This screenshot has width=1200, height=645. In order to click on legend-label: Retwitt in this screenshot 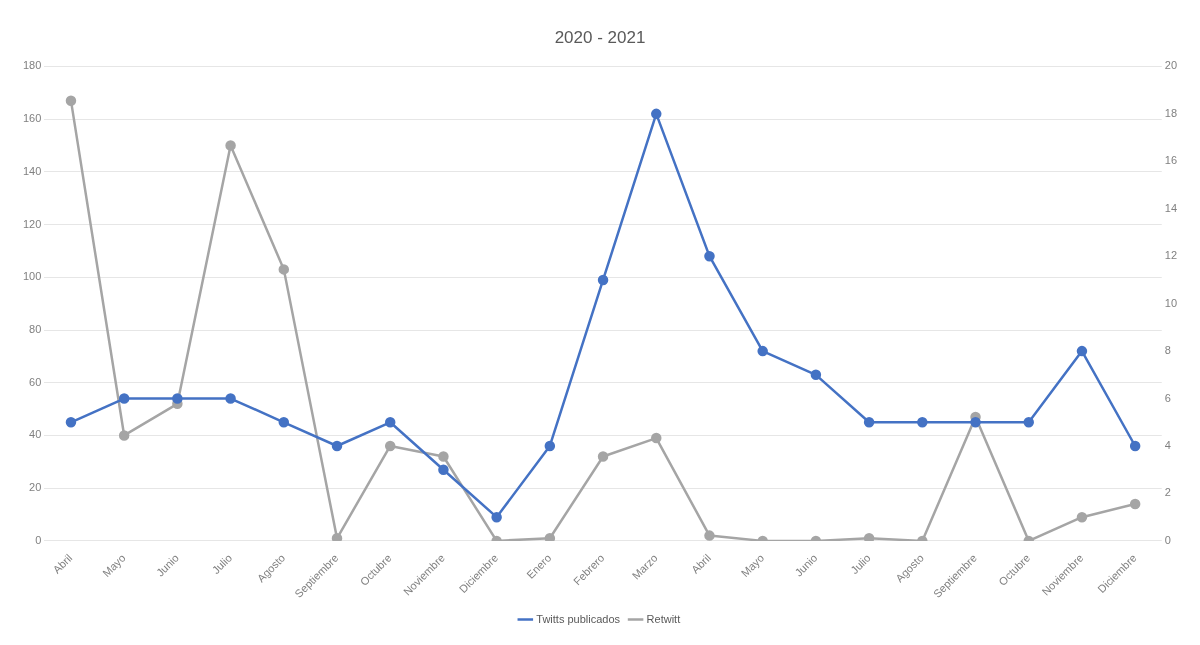, I will do `click(663, 618)`.